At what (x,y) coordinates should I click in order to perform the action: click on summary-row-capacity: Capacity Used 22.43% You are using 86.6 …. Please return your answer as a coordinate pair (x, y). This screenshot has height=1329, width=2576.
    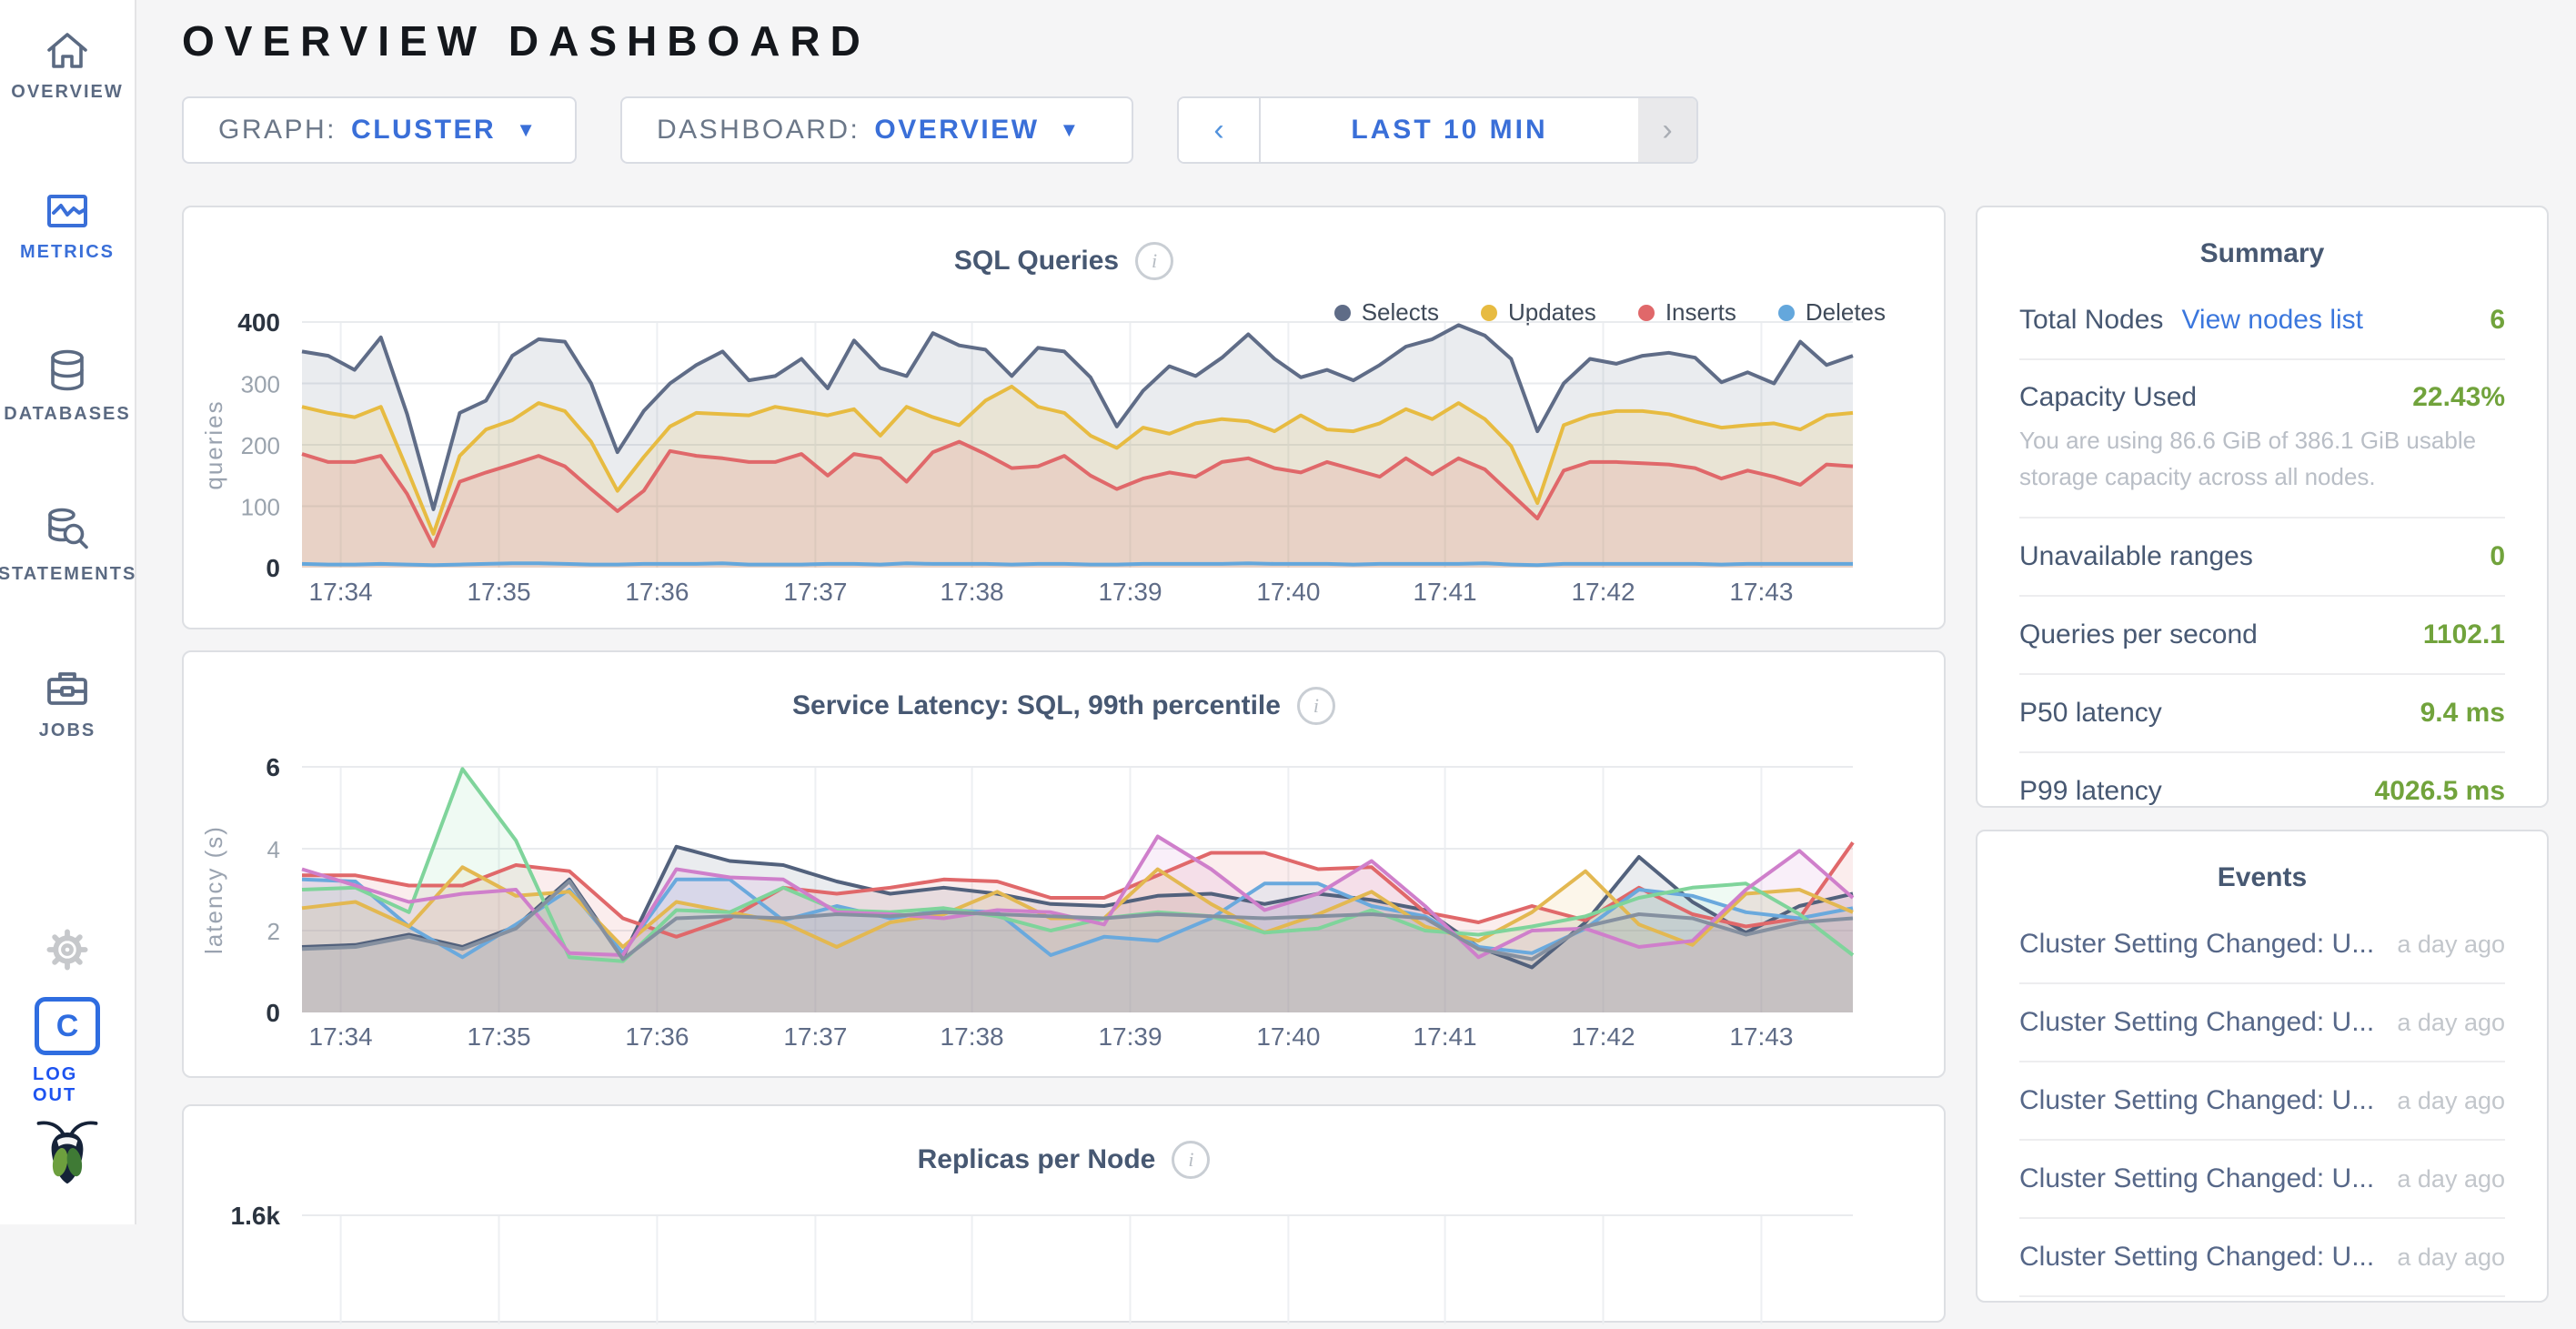
    Looking at the image, I should click on (2262, 440).